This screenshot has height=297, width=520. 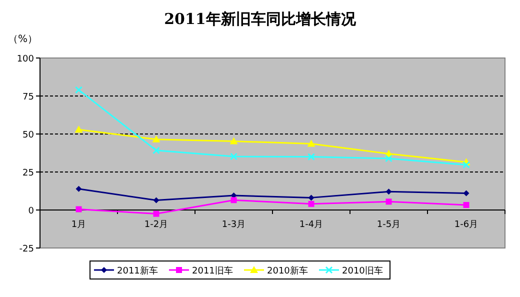 What do you see at coordinates (137, 271) in the screenshot?
I see `legend-label: 2011新车` at bounding box center [137, 271].